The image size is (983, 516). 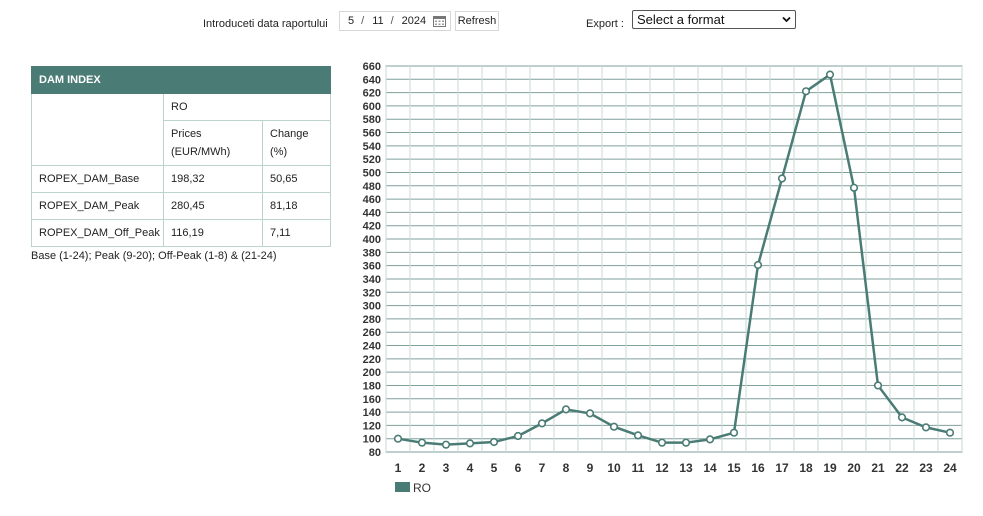 I want to click on report-date-input: 5 / 11 / 2024, so click(x=395, y=21).